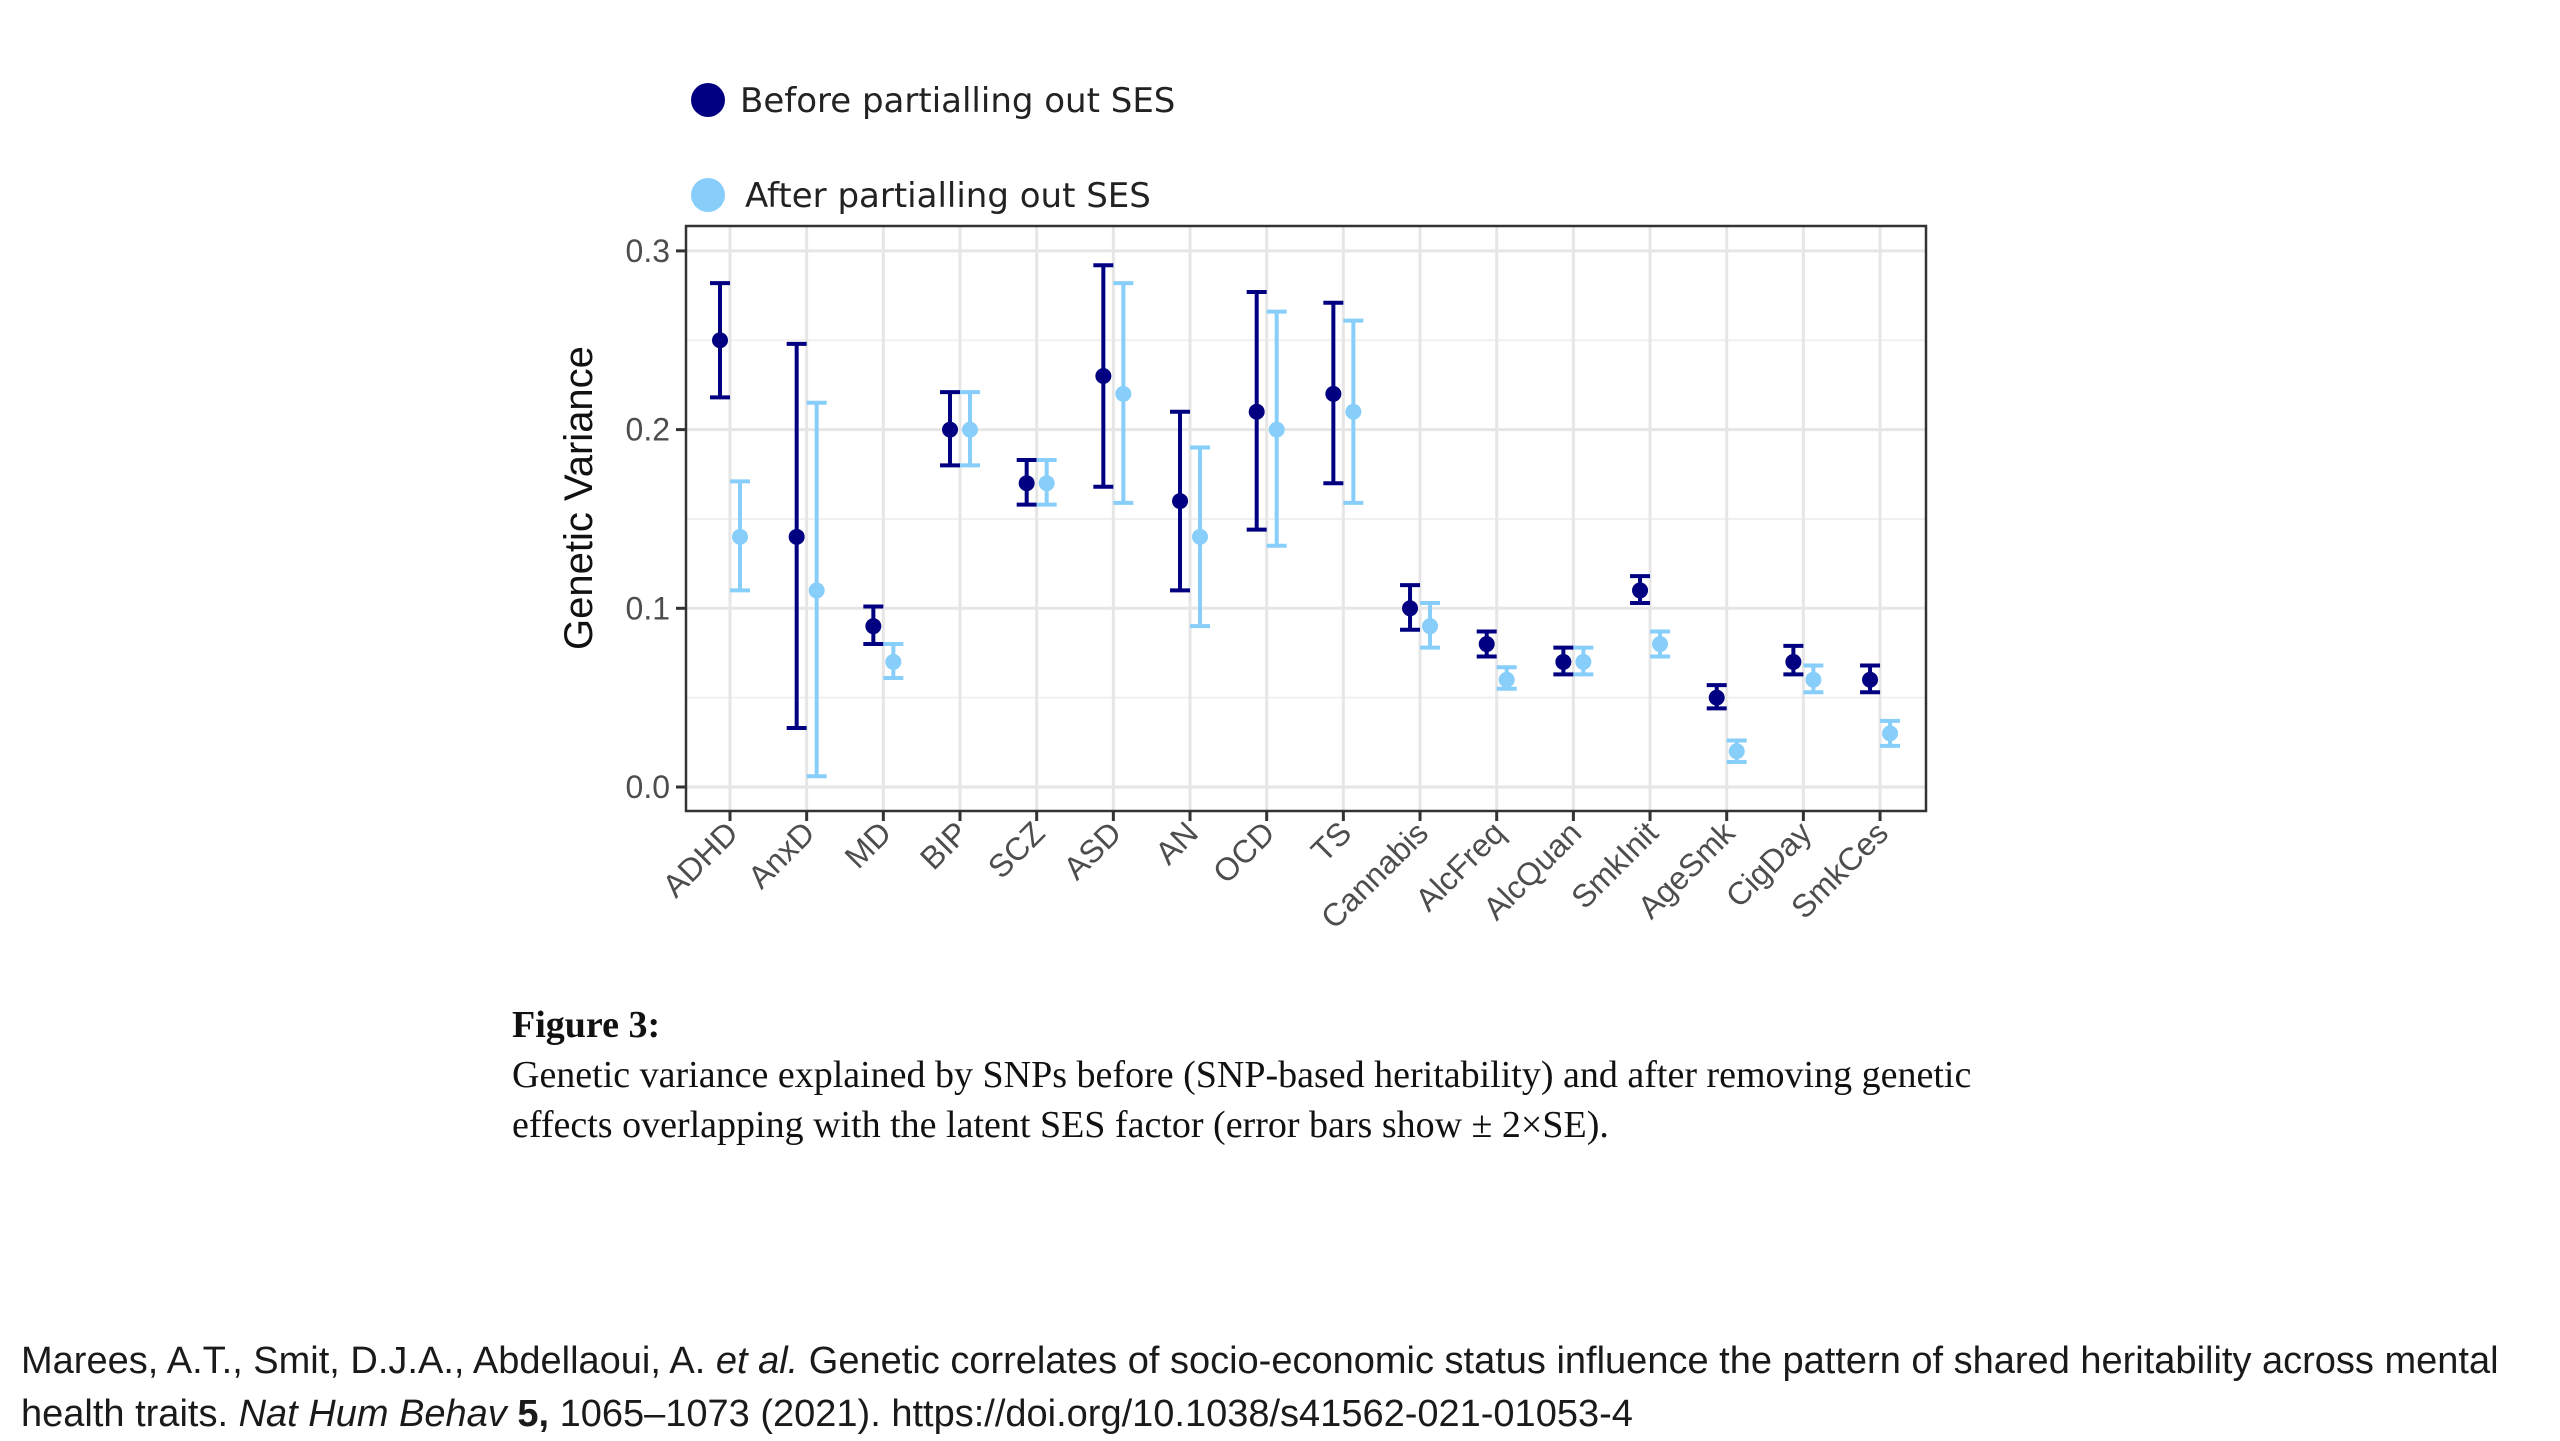 Image resolution: width=2560 pixels, height=1441 pixels. I want to click on y-tick-label: 0.0, so click(648, 787).